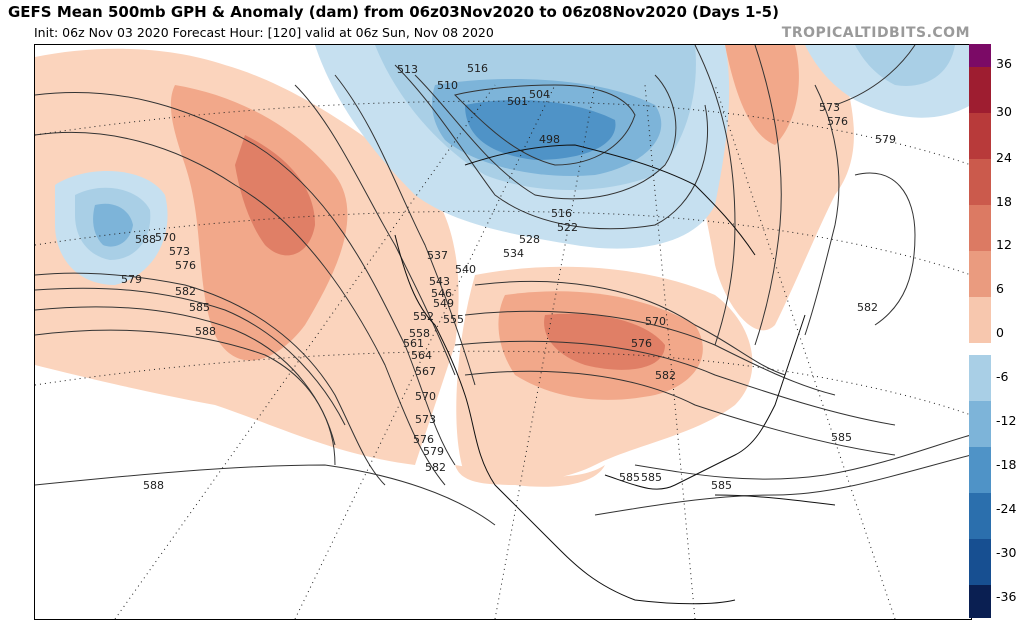  What do you see at coordinates (423, 316) in the screenshot?
I see `contour-label: 552` at bounding box center [423, 316].